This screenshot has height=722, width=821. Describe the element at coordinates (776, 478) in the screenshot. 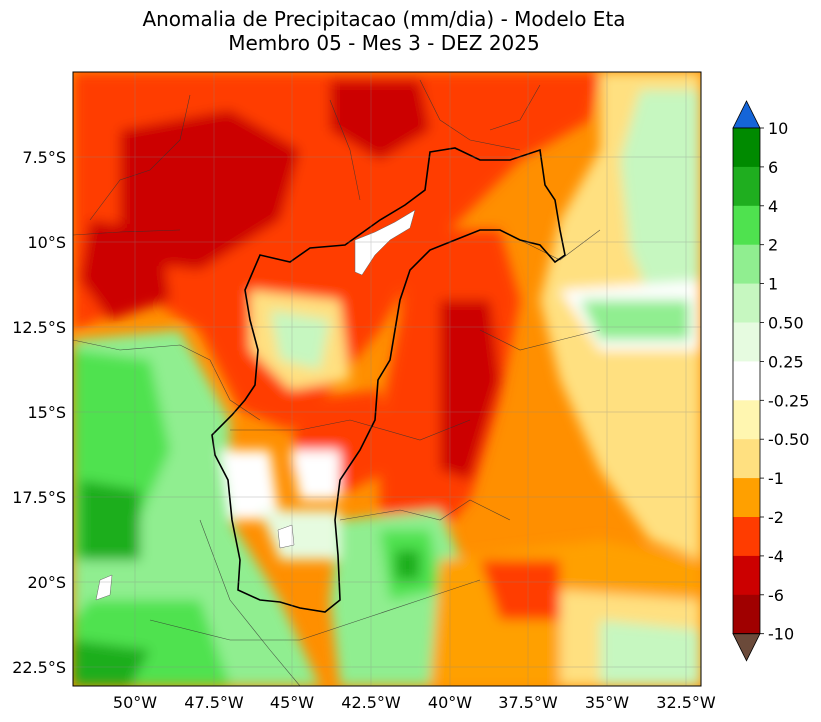

I see `colorbar-label: -1` at that location.